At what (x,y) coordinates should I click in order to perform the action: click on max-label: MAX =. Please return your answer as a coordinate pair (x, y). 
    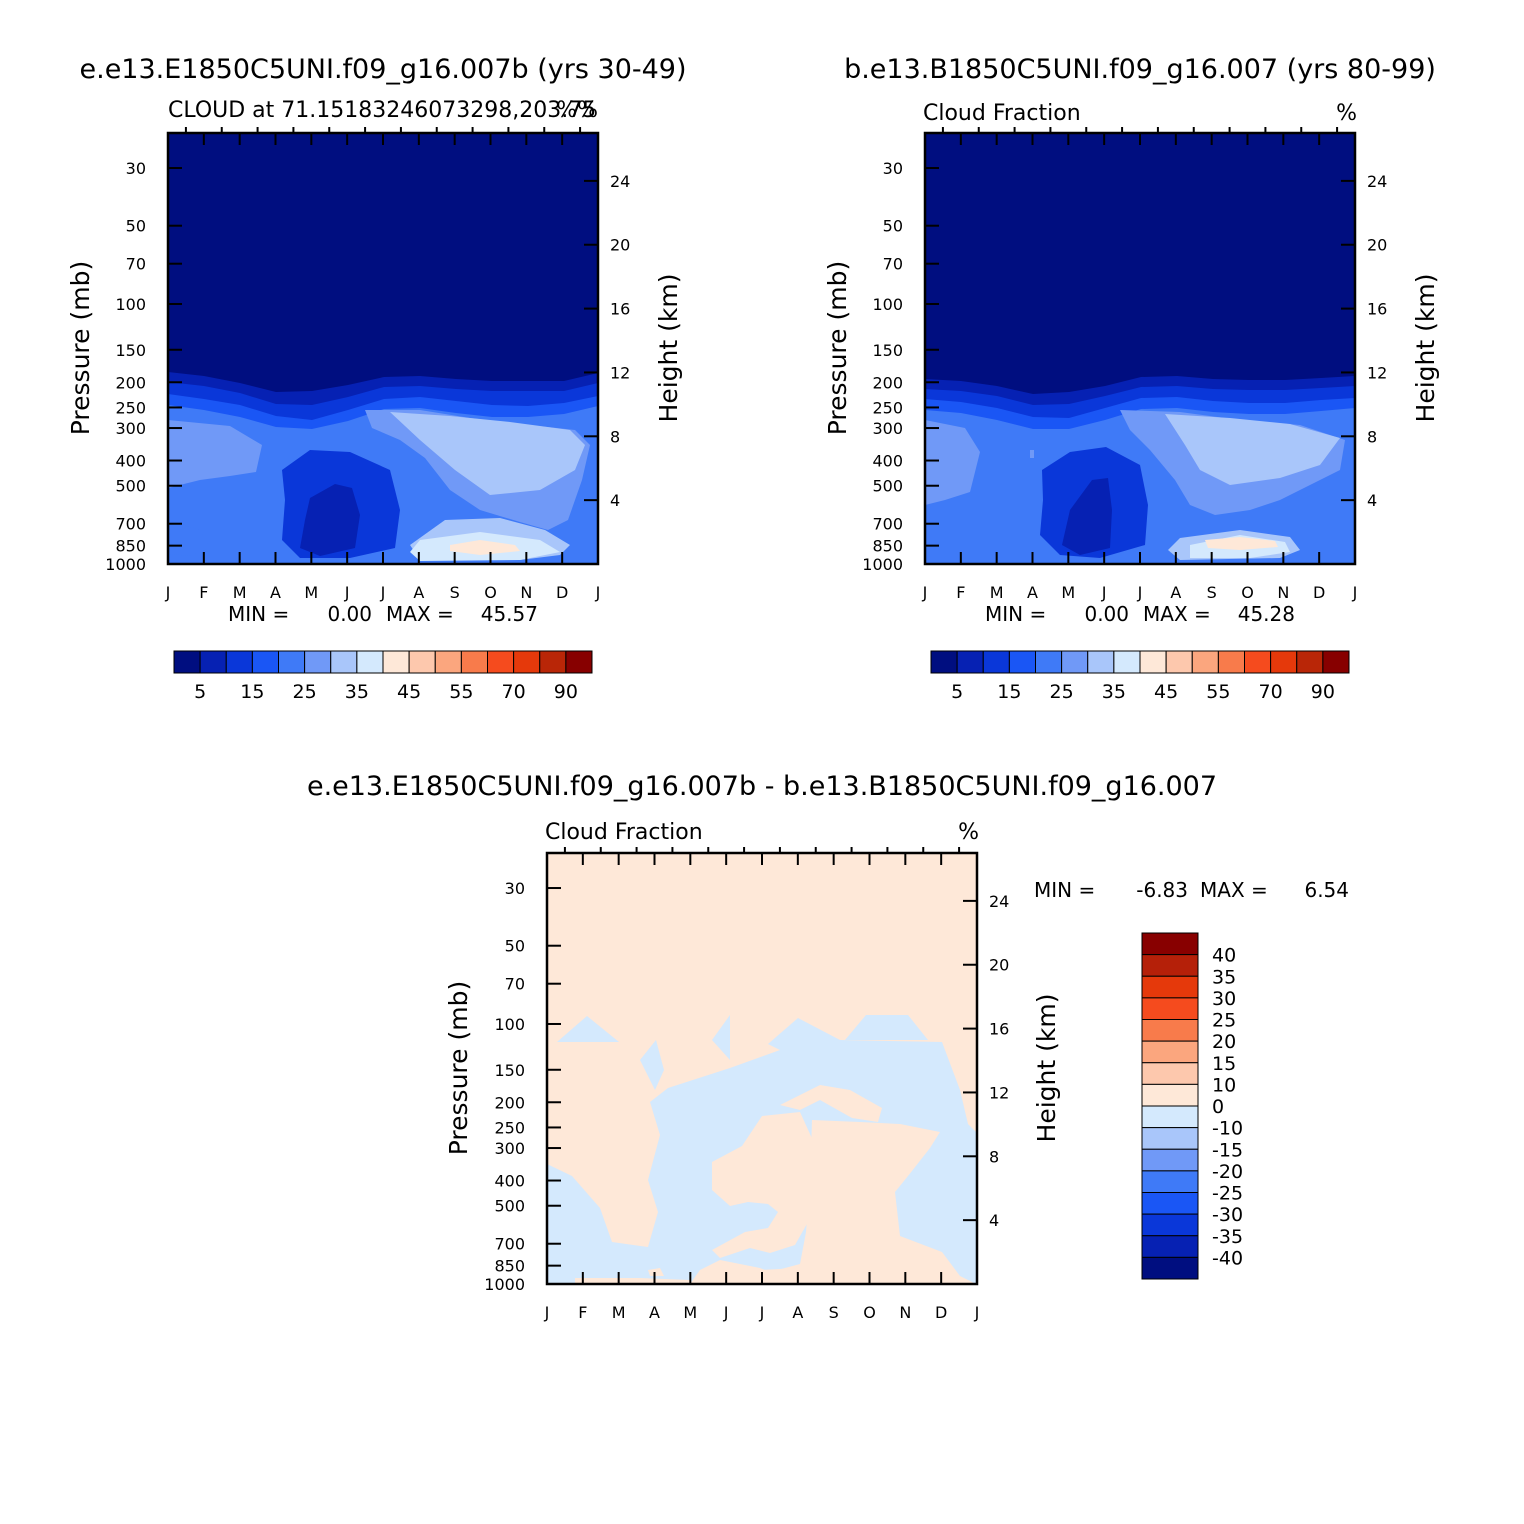
    Looking at the image, I should click on (420, 614).